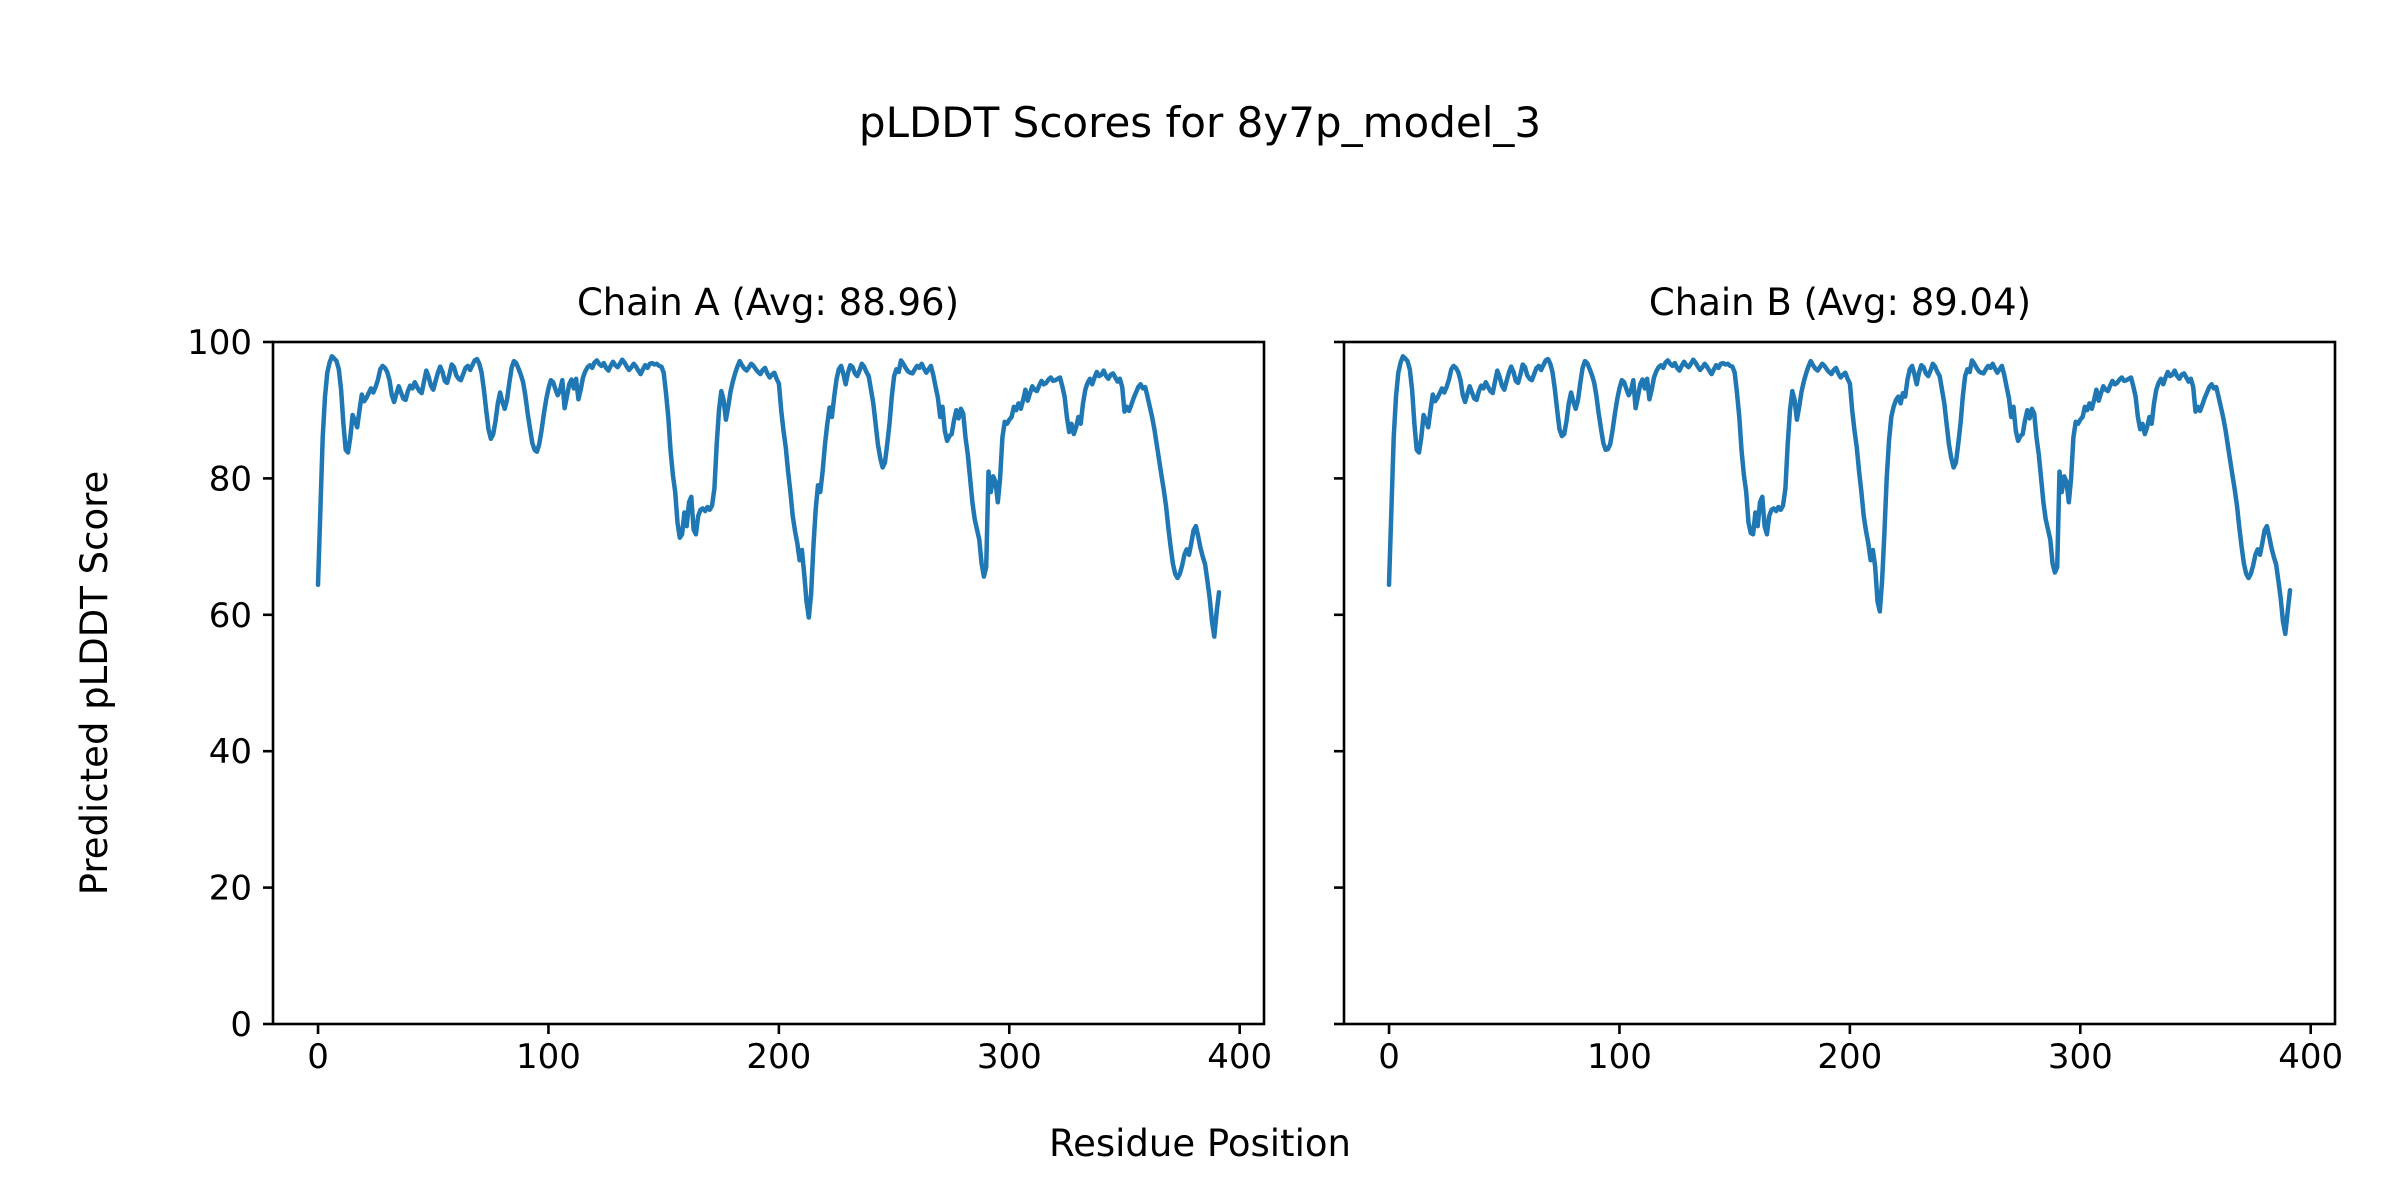 This screenshot has height=1200, width=2400. Describe the element at coordinates (230, 479) in the screenshot. I see `y-tick-label: 80` at that location.